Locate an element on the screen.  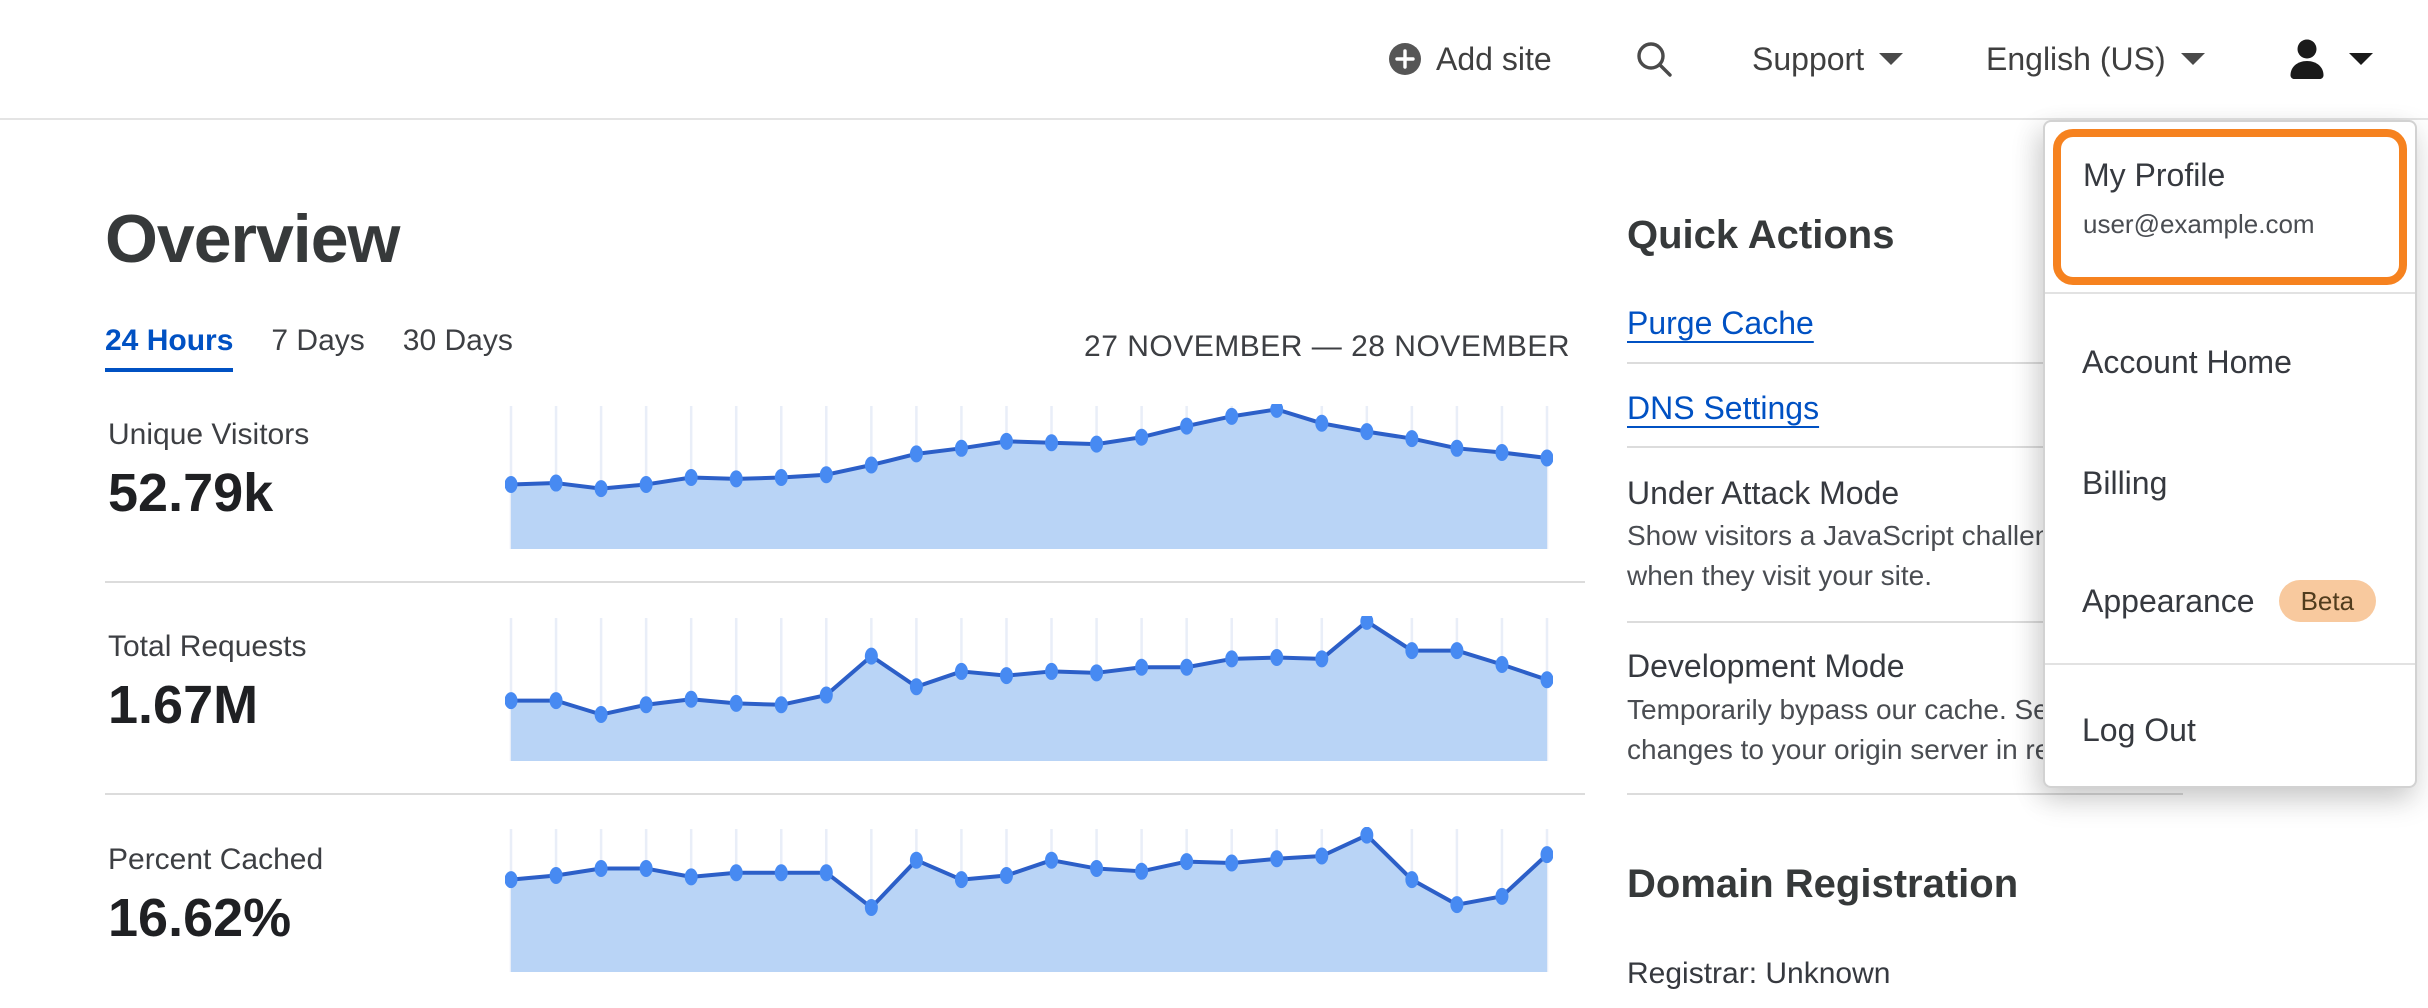
menu-item-label: Billing is located at coordinates (2125, 483).